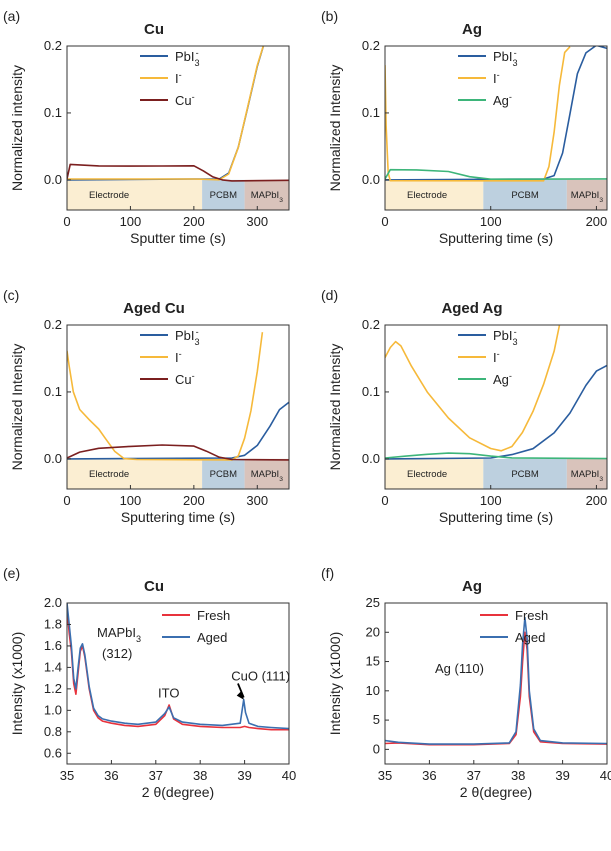 The image size is (611, 851). Describe the element at coordinates (376, 719) in the screenshot. I see `y-tick-label: 5` at that location.